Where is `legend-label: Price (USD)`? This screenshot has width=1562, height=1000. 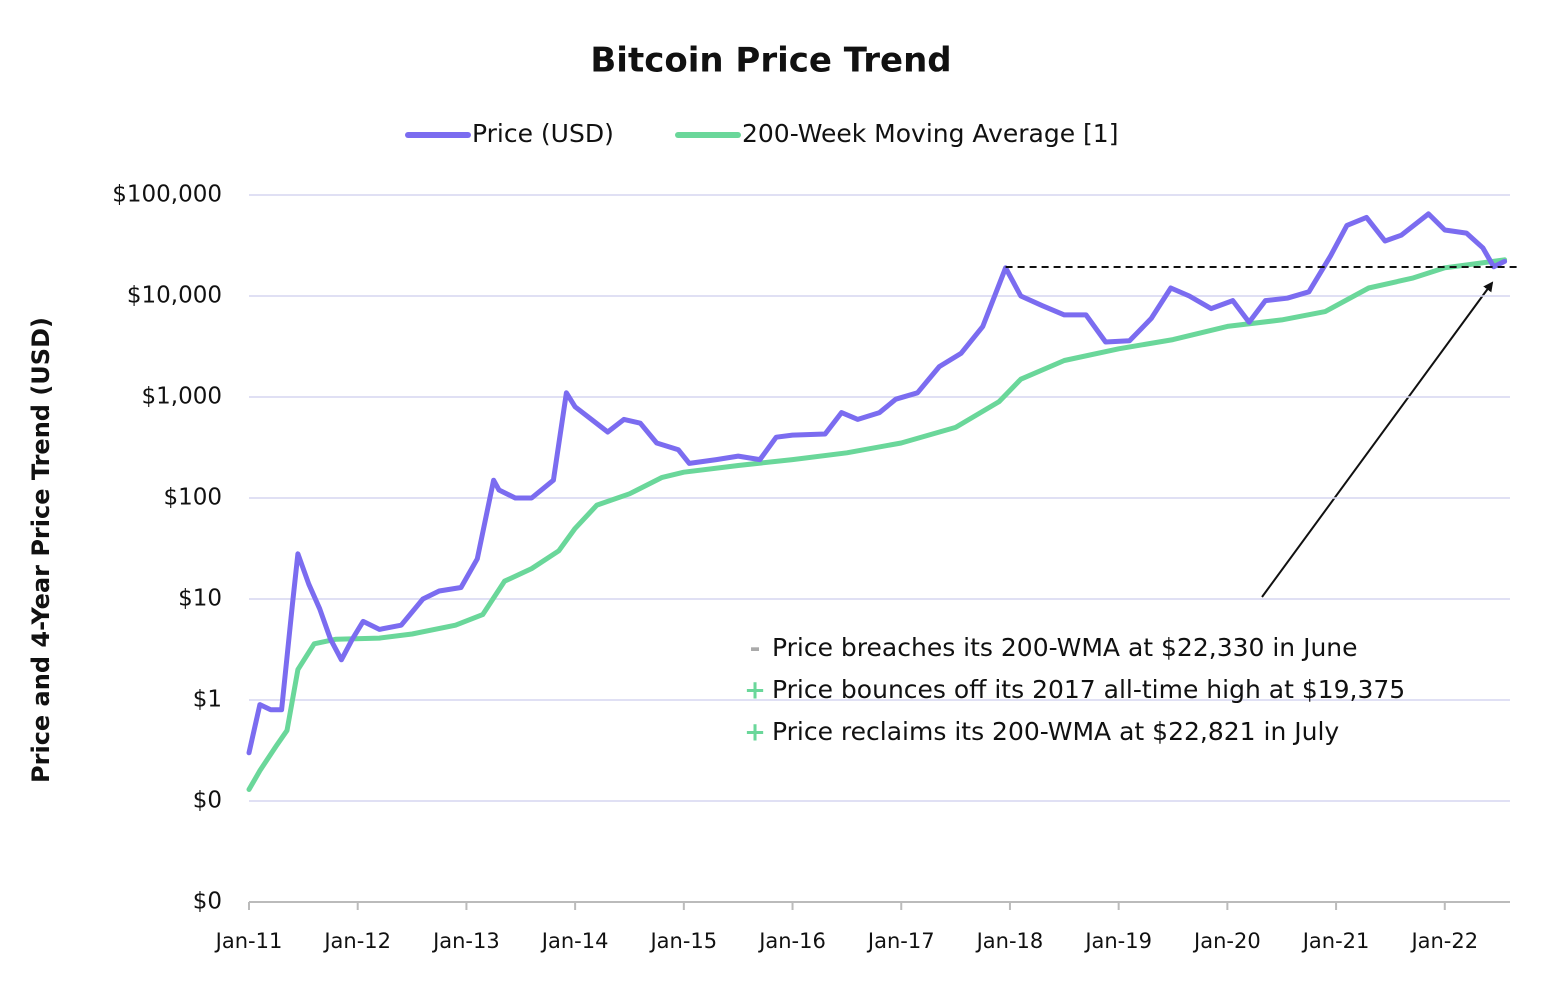 legend-label: Price (USD) is located at coordinates (543, 133).